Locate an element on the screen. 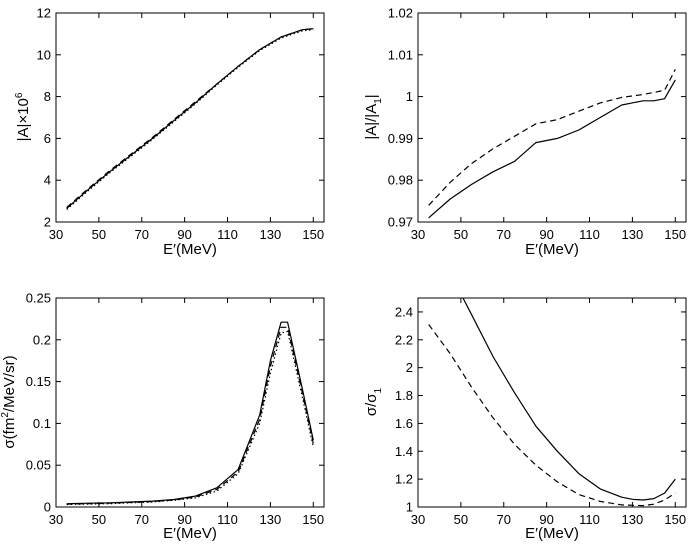  y-tick-label: 2.2 is located at coordinates (404, 339).